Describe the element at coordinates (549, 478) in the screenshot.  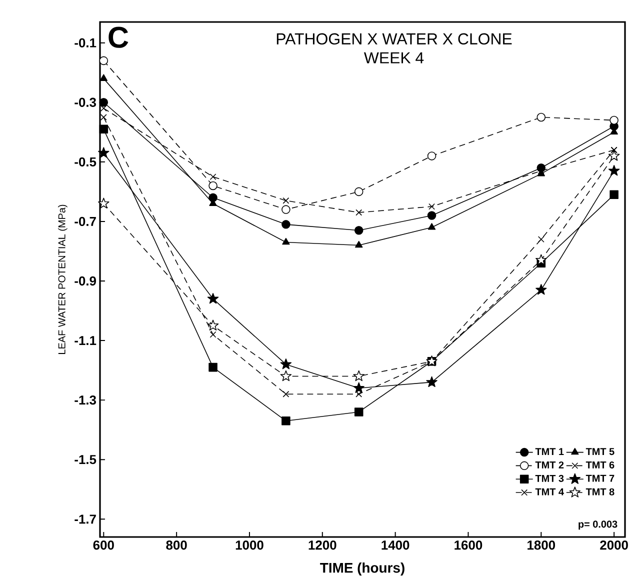
I see `legend-label: TMT 3` at that location.